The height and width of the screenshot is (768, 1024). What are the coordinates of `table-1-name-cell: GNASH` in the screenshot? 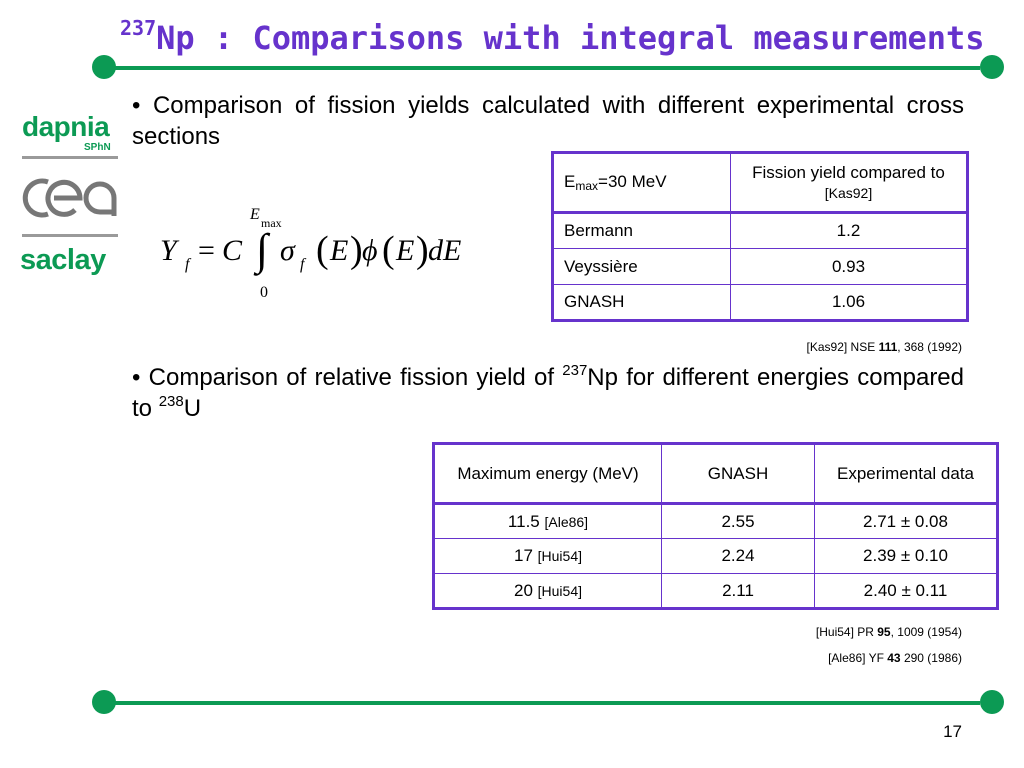 It's located at (641, 302).